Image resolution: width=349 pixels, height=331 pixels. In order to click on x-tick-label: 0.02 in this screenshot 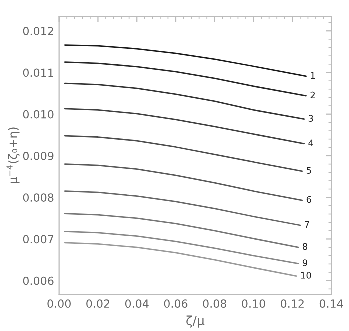, I will do `click(98, 304)`.